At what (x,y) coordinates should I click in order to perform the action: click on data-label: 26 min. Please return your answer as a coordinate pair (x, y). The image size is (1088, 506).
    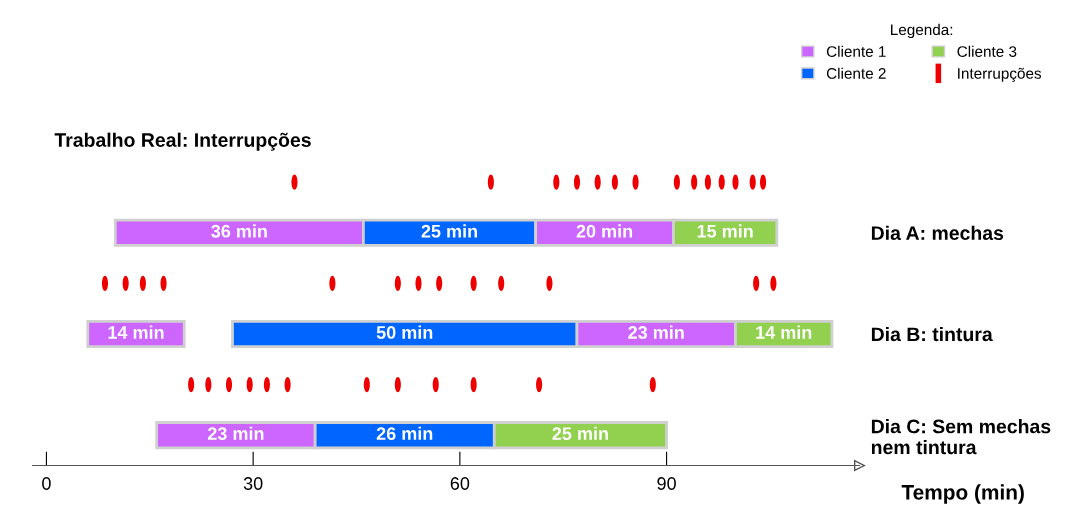
    Looking at the image, I should click on (404, 433).